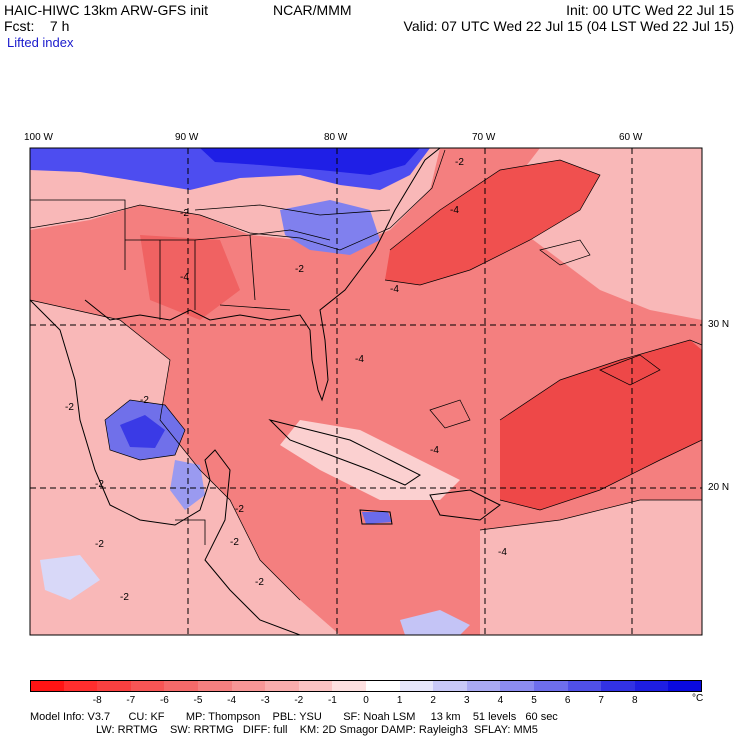 The width and height of the screenshot is (740, 740). Describe the element at coordinates (591, 567) in the screenshot. I see `weak-negative-se` at that location.